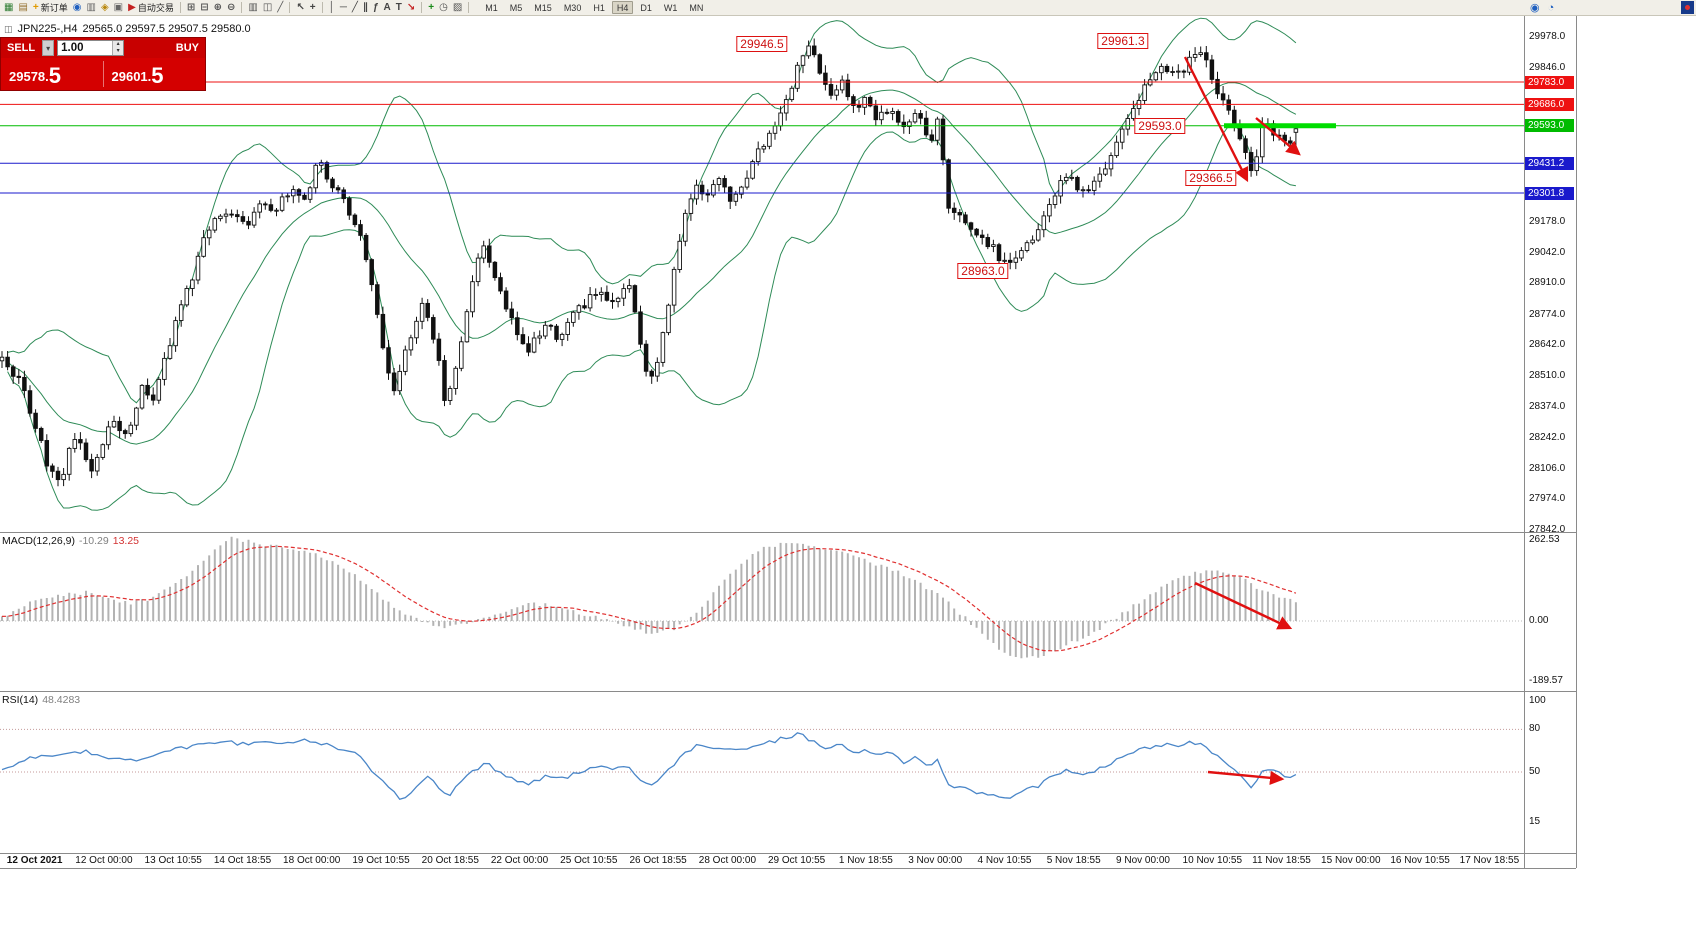 Image resolution: width=1696 pixels, height=938 pixels. I want to click on vertical-line-icon-icon: │, so click(331, 7).